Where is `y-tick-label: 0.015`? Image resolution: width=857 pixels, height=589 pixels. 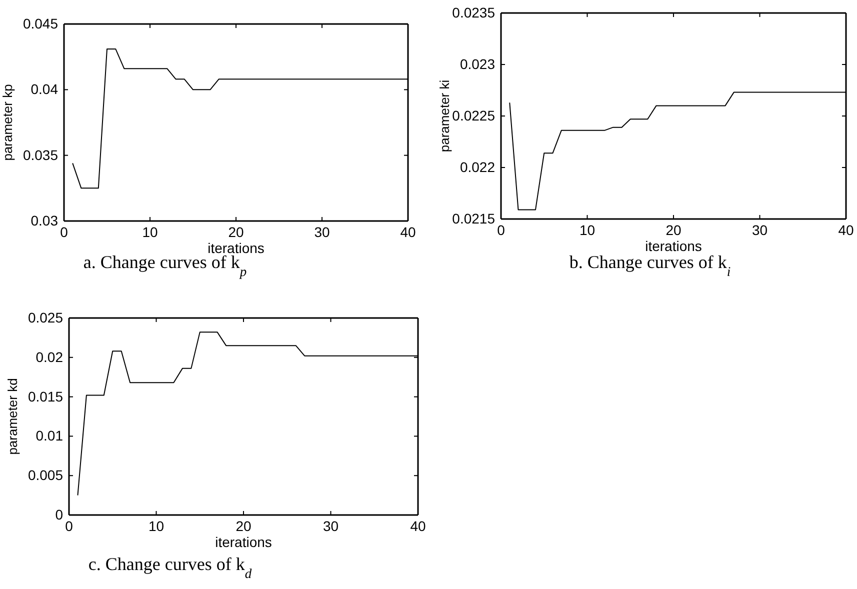
y-tick-label: 0.015 is located at coordinates (46, 396).